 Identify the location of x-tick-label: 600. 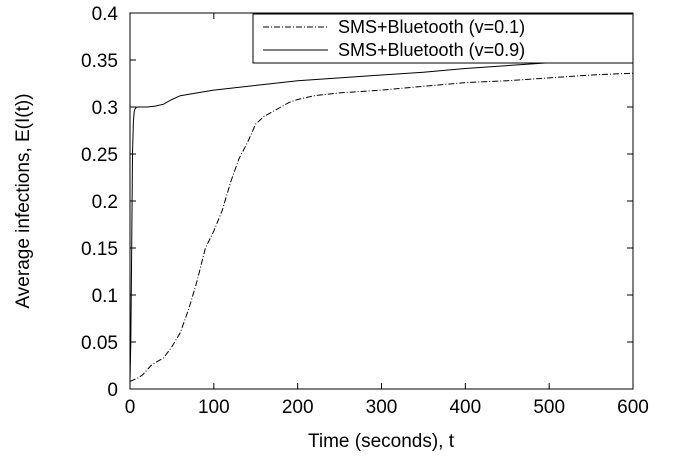
(633, 407).